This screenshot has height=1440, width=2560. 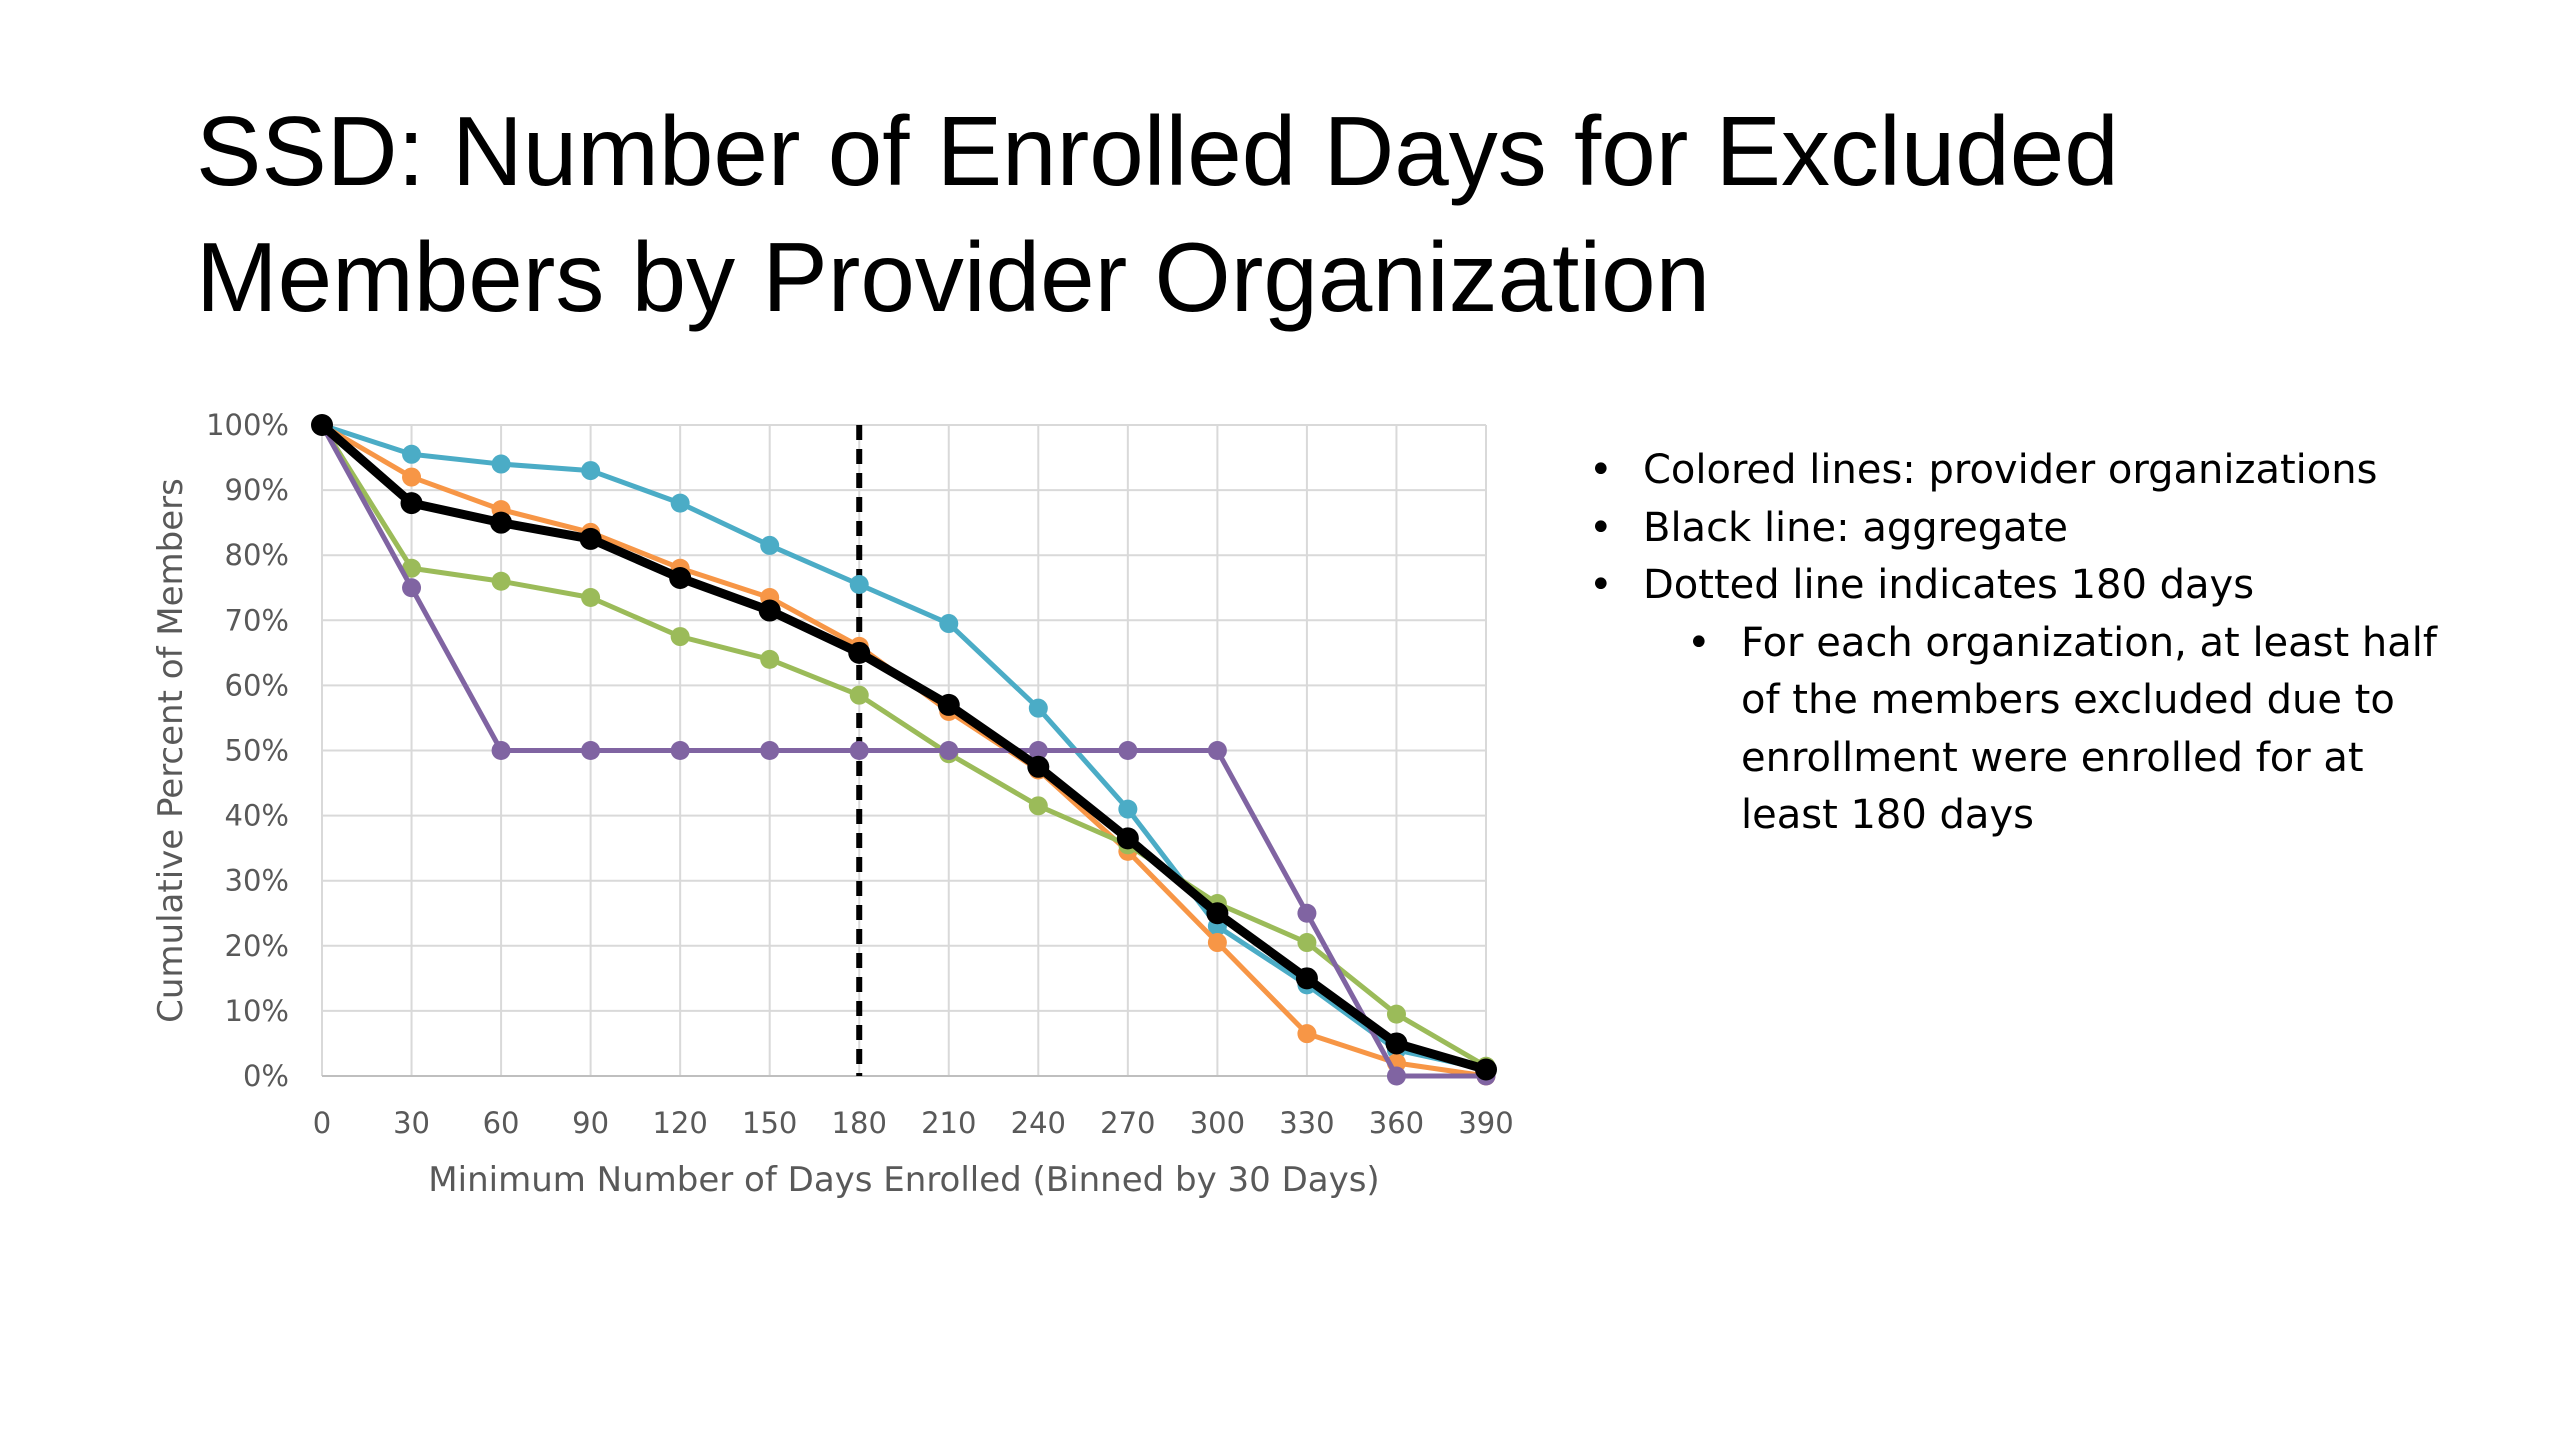 I want to click on y-axis-title: Cumulative Percent of Members, so click(x=171, y=750).